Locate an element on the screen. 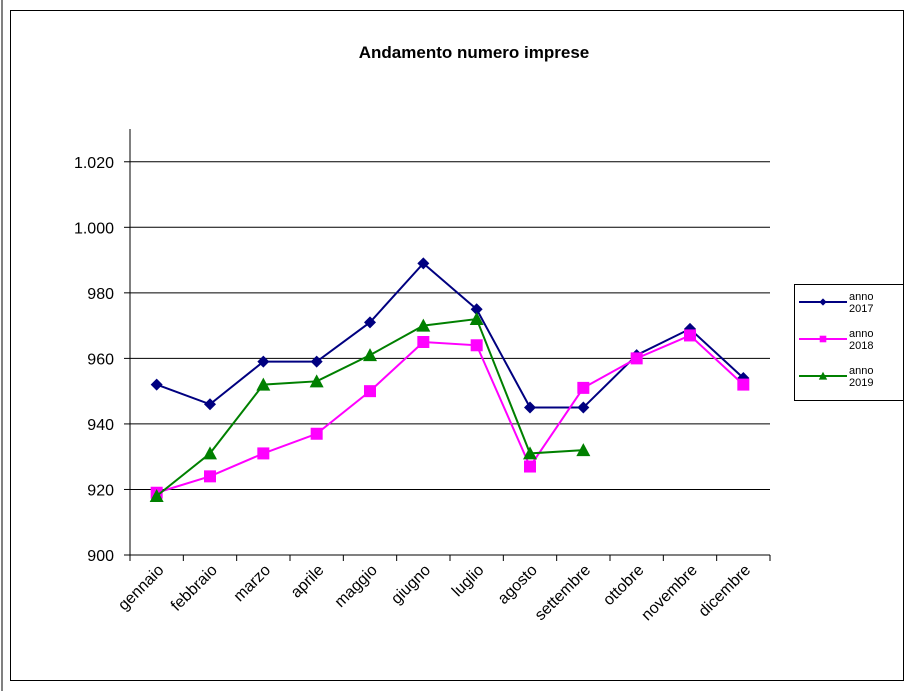 The width and height of the screenshot is (915, 691). legend-label: anno 2018 is located at coordinates (861, 340).